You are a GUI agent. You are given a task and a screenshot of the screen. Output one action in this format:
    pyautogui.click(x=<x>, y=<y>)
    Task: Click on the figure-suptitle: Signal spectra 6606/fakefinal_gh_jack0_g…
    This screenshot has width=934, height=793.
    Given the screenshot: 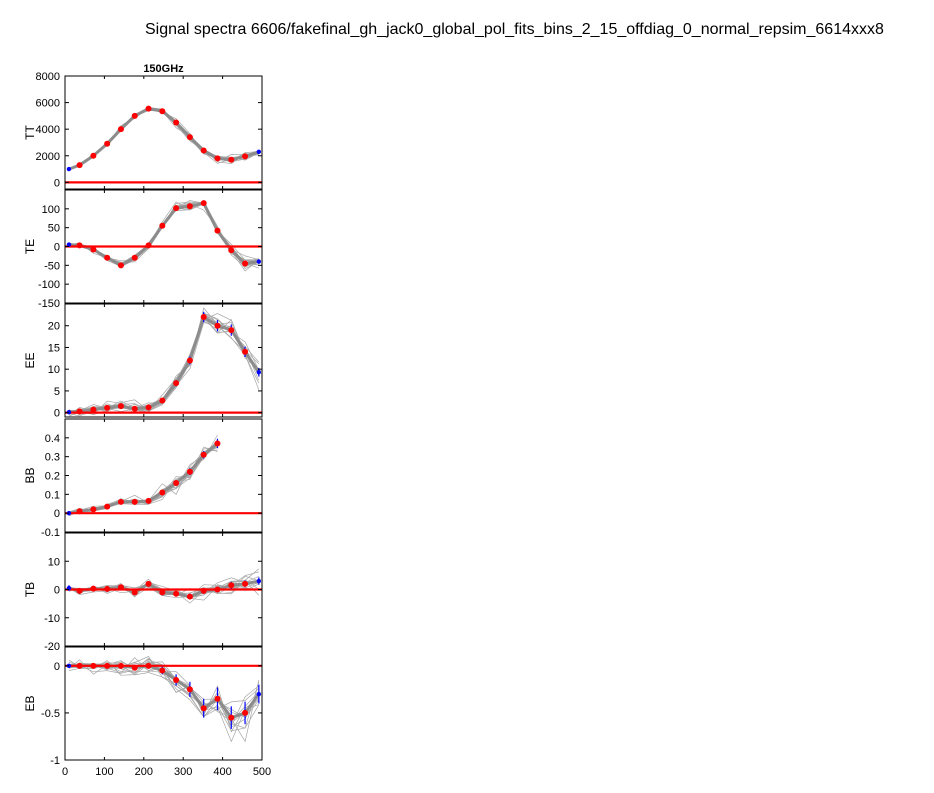 What is the action you would take?
    pyautogui.click(x=514, y=29)
    